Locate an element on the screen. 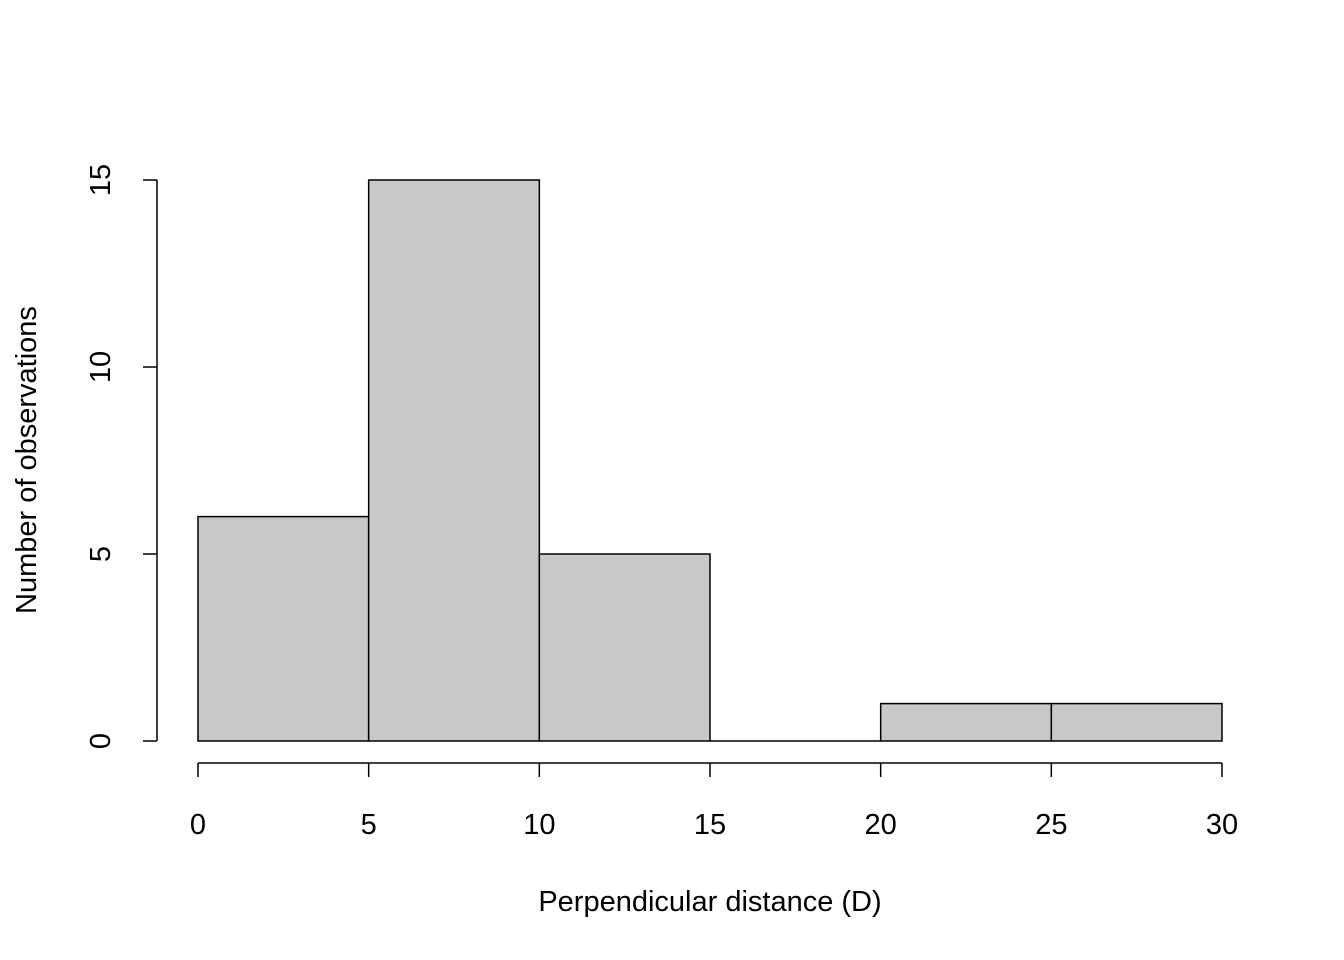 This screenshot has width=1344, height=960. y-tick-label: 5 is located at coordinates (101, 554).